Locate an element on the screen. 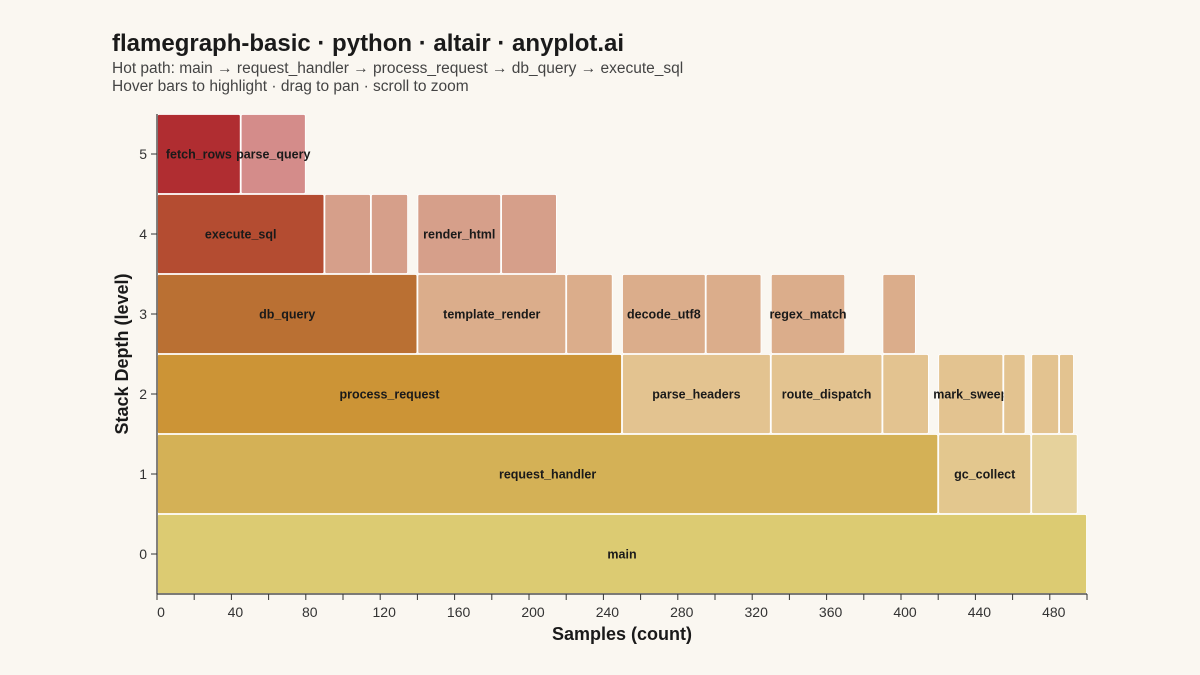 This screenshot has width=1200, height=675. x-tick-label: 320 is located at coordinates (757, 612).